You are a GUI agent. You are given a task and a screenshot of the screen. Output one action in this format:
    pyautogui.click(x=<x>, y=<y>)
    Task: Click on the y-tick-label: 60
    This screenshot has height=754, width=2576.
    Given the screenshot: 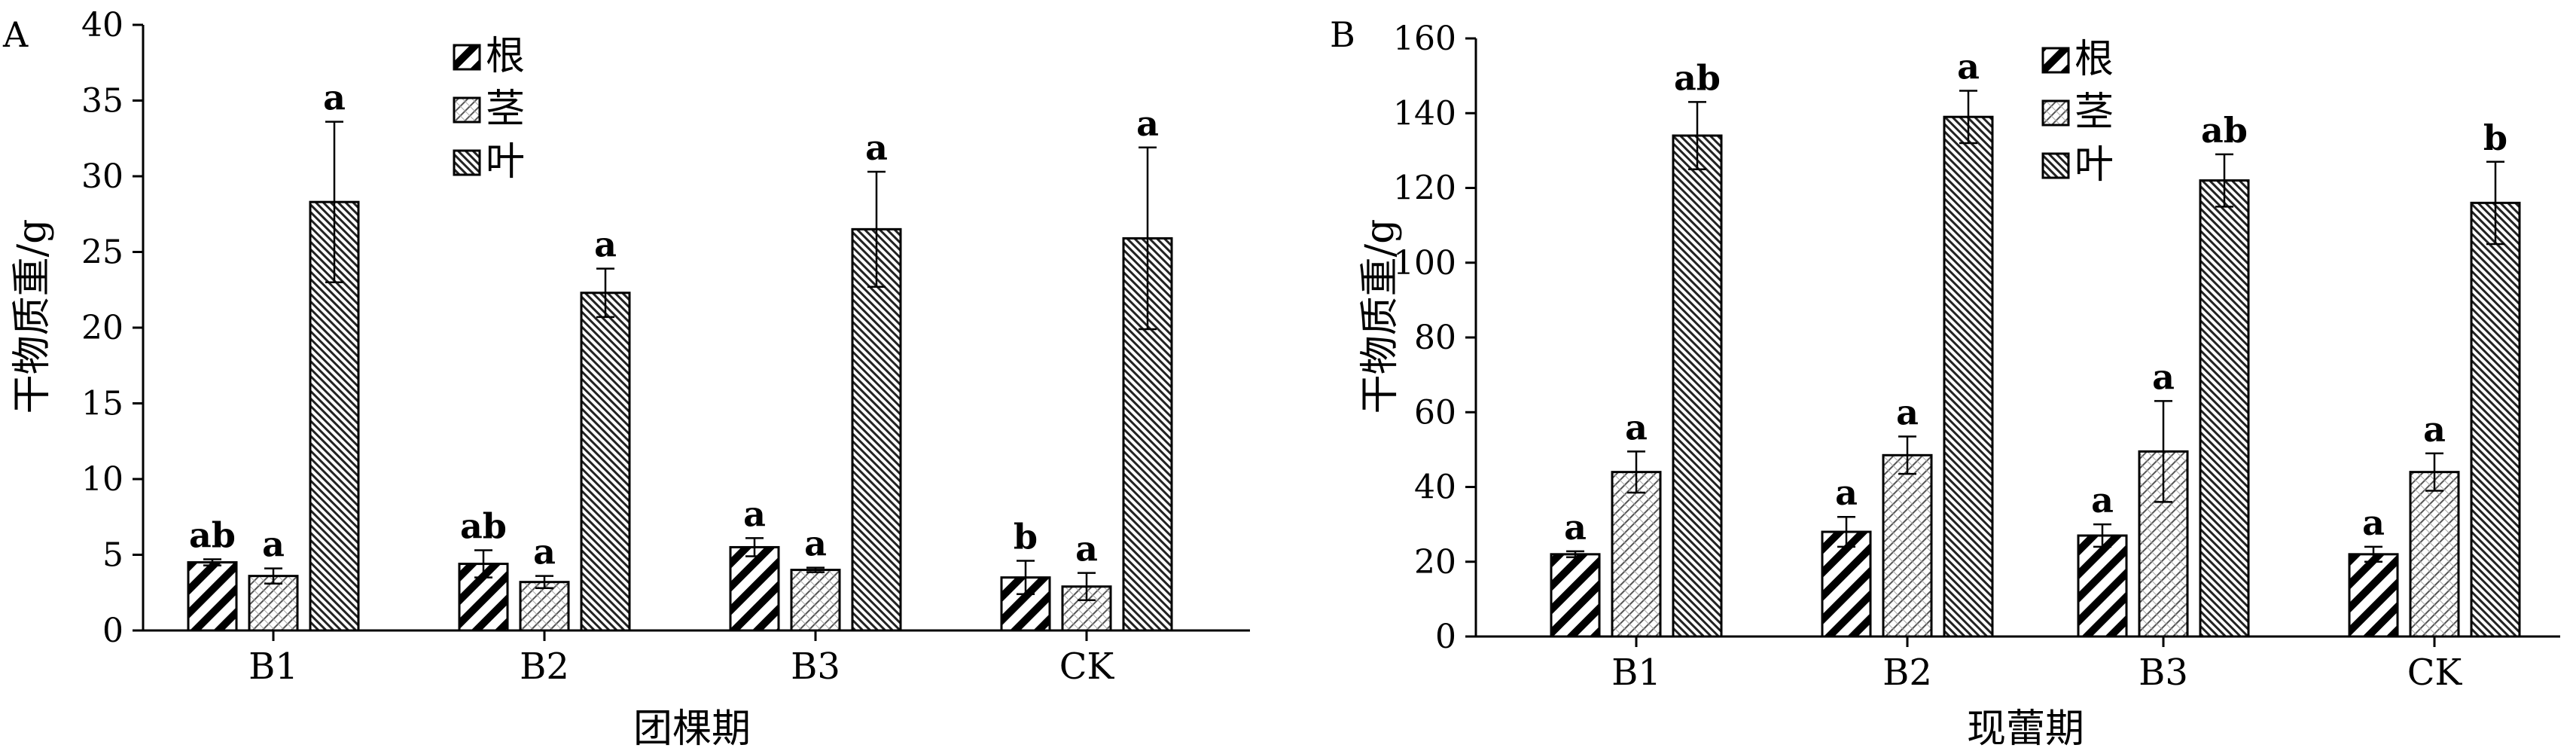 What is the action you would take?
    pyautogui.click(x=1435, y=413)
    